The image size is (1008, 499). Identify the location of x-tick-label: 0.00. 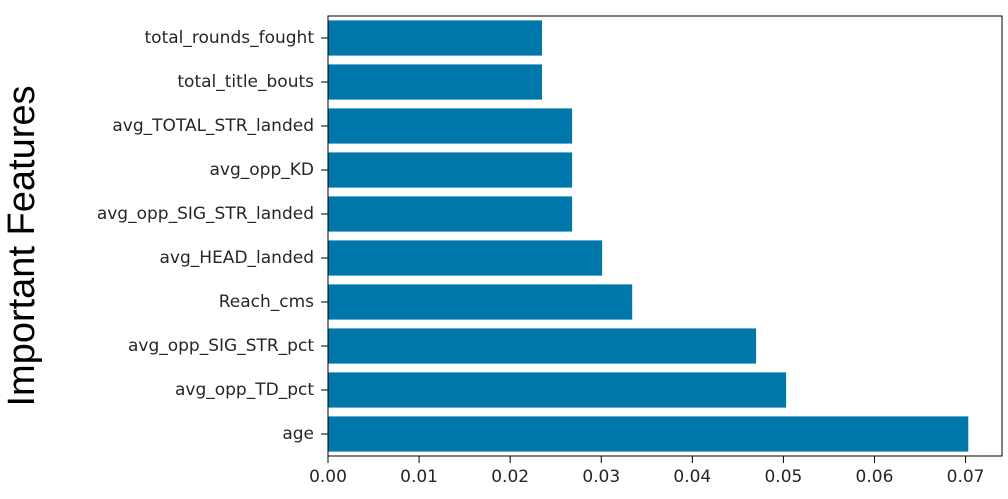
(328, 477).